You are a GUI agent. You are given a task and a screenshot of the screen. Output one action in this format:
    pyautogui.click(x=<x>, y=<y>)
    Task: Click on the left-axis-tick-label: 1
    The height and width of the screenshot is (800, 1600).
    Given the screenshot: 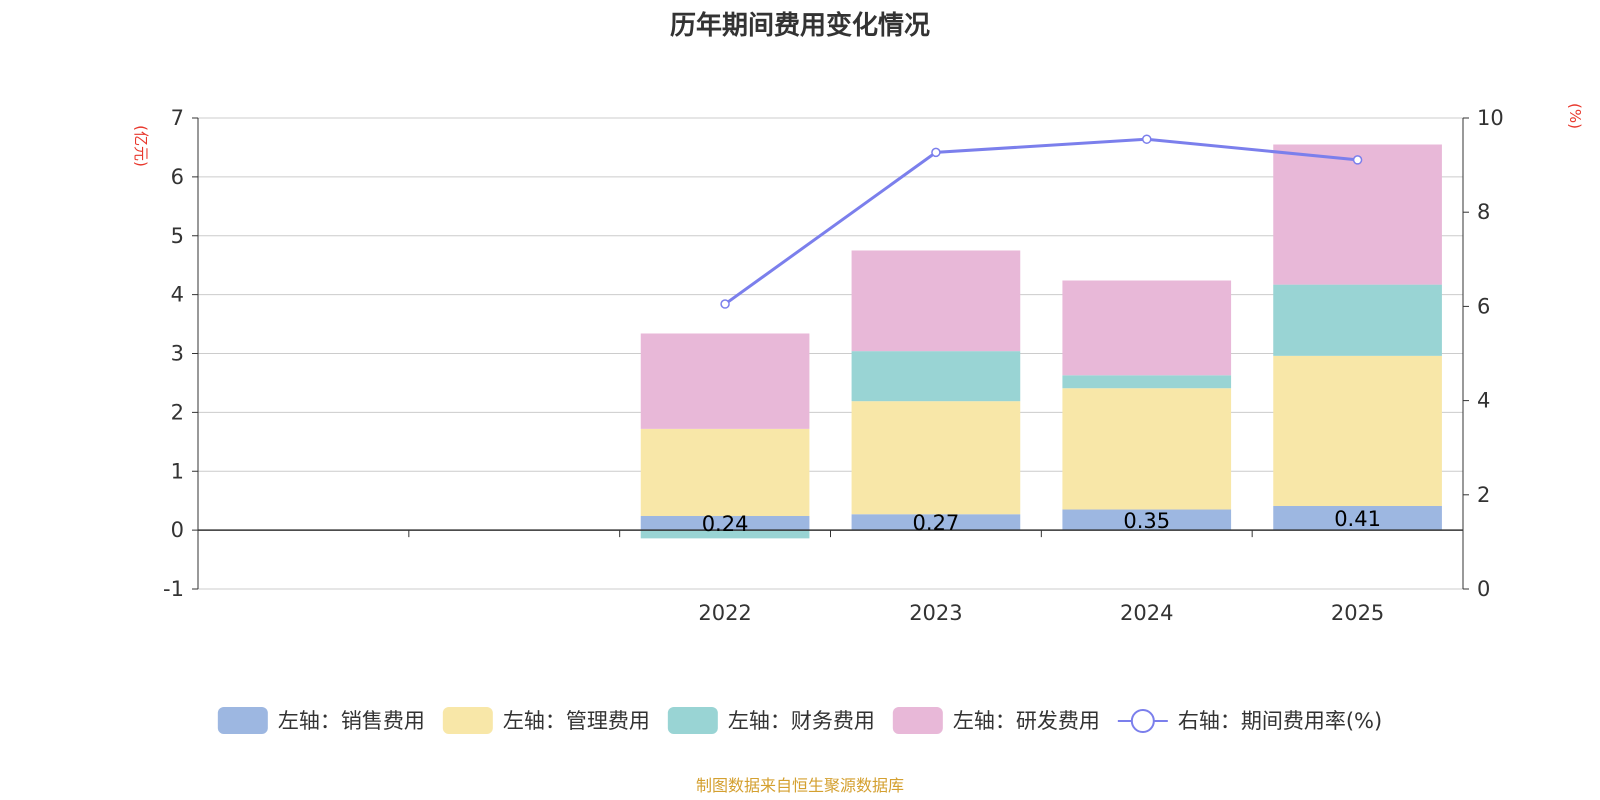 What is the action you would take?
    pyautogui.click(x=177, y=471)
    